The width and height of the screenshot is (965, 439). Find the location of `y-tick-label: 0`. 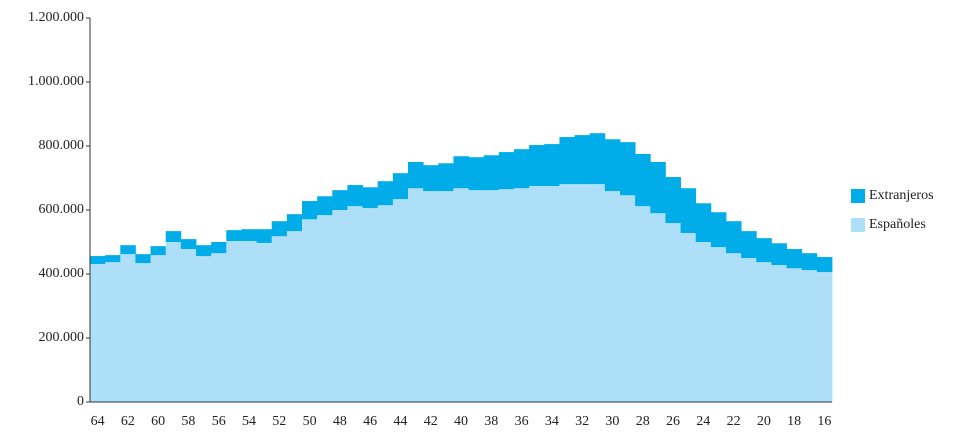

y-tick-label: 0 is located at coordinates (80, 401).